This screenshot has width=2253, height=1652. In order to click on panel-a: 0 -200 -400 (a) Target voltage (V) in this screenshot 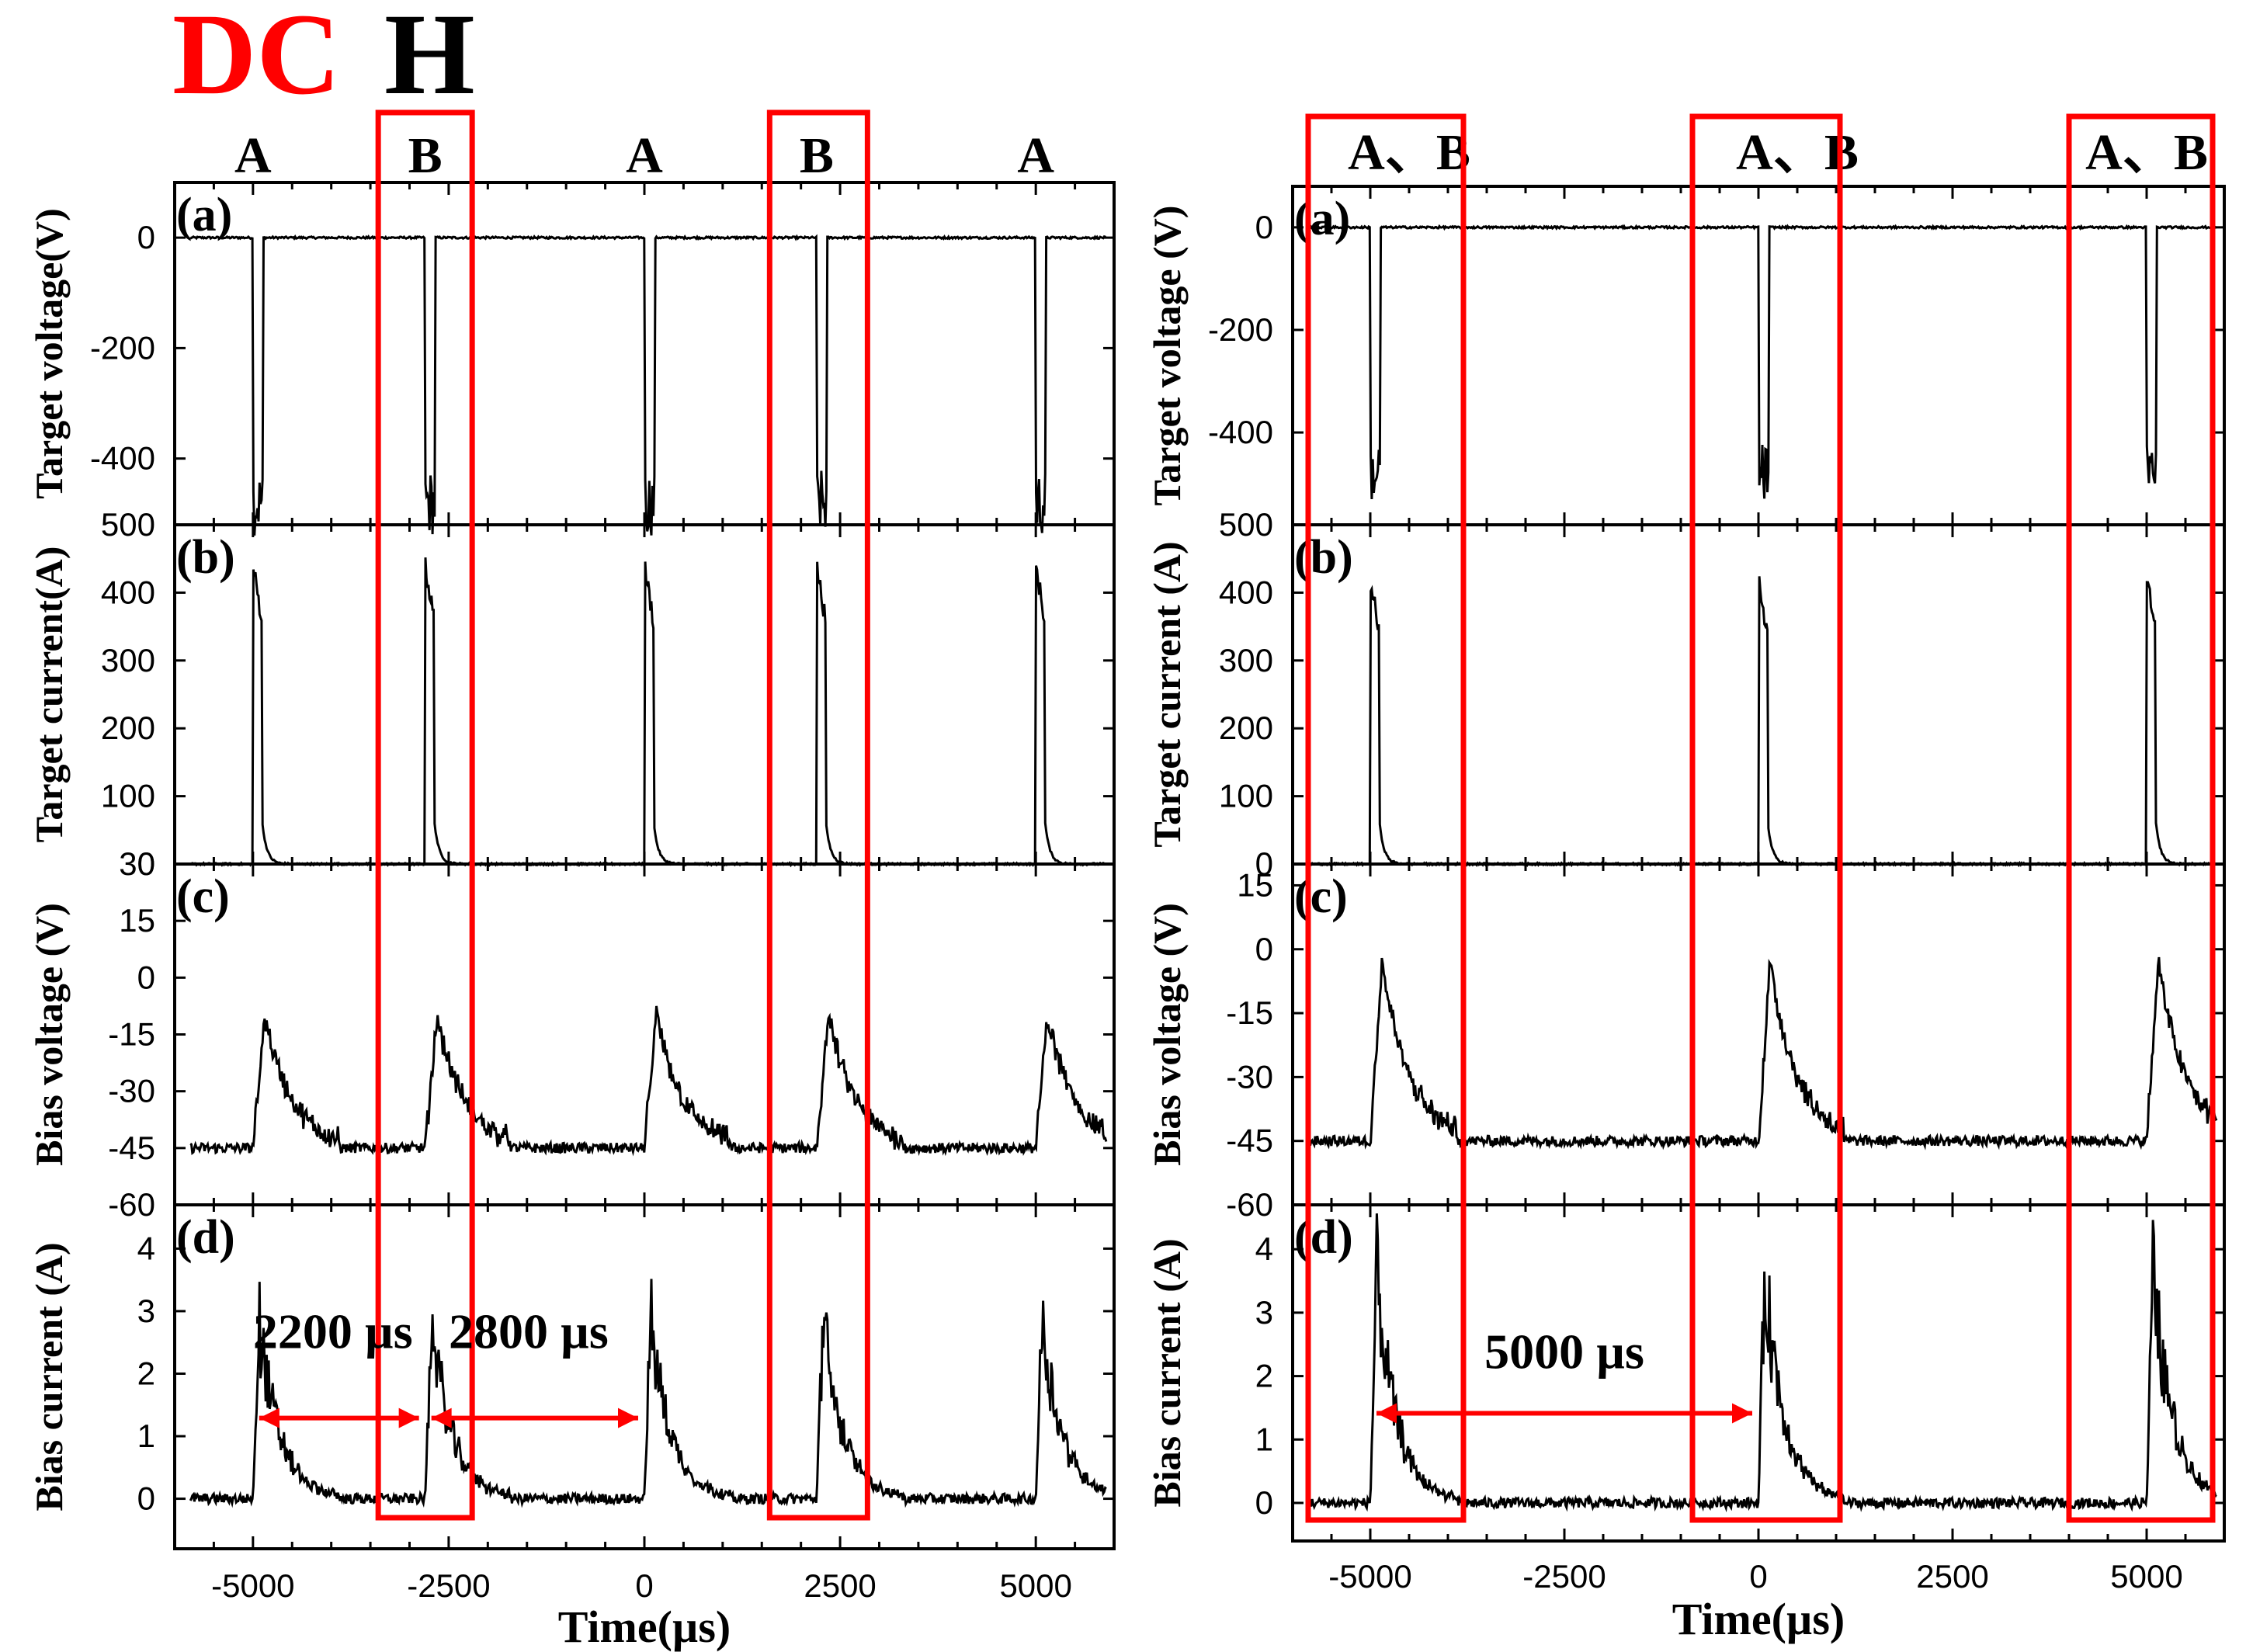, I will do `click(1685, 355)`.